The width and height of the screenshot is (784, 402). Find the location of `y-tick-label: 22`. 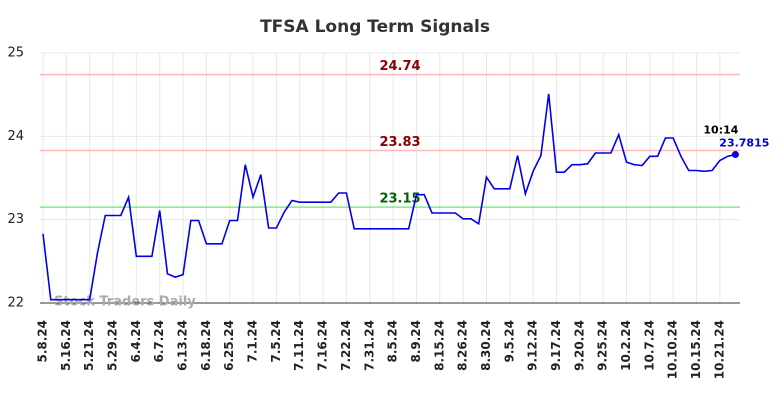

y-tick-label: 22 is located at coordinates (15, 303).